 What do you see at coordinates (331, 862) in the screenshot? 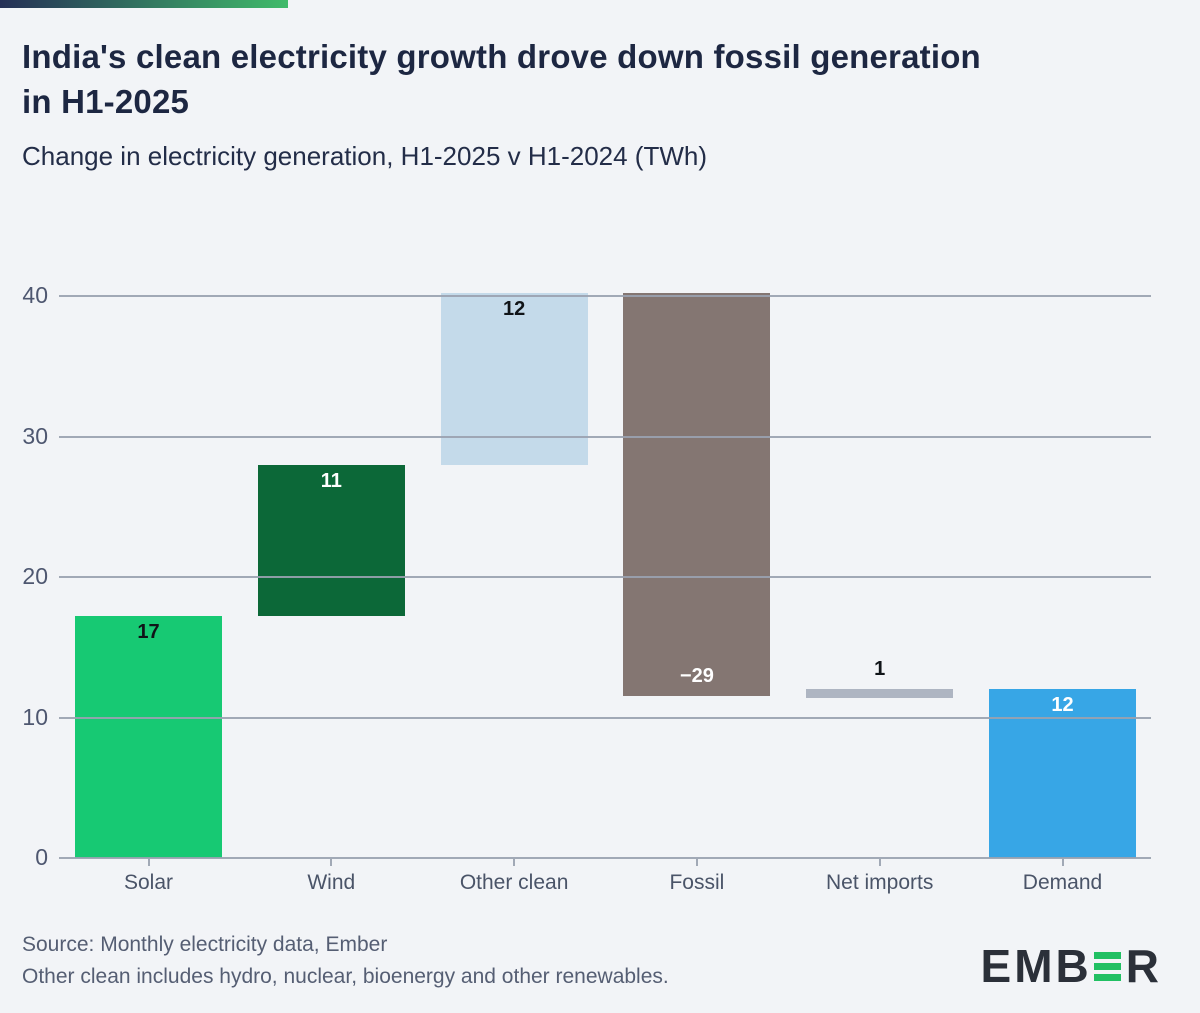
I see `x-tick-wind` at bounding box center [331, 862].